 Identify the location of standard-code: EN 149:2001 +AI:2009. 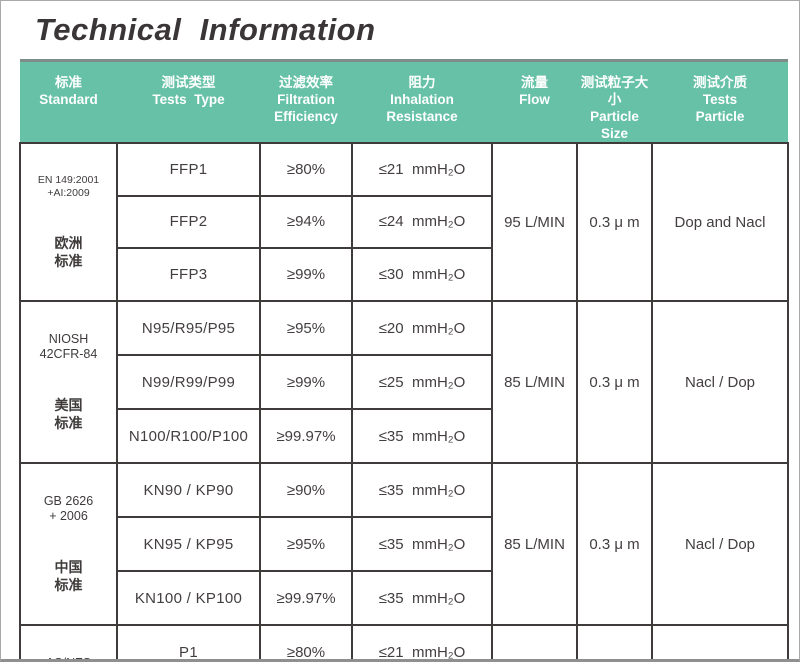
(68, 186).